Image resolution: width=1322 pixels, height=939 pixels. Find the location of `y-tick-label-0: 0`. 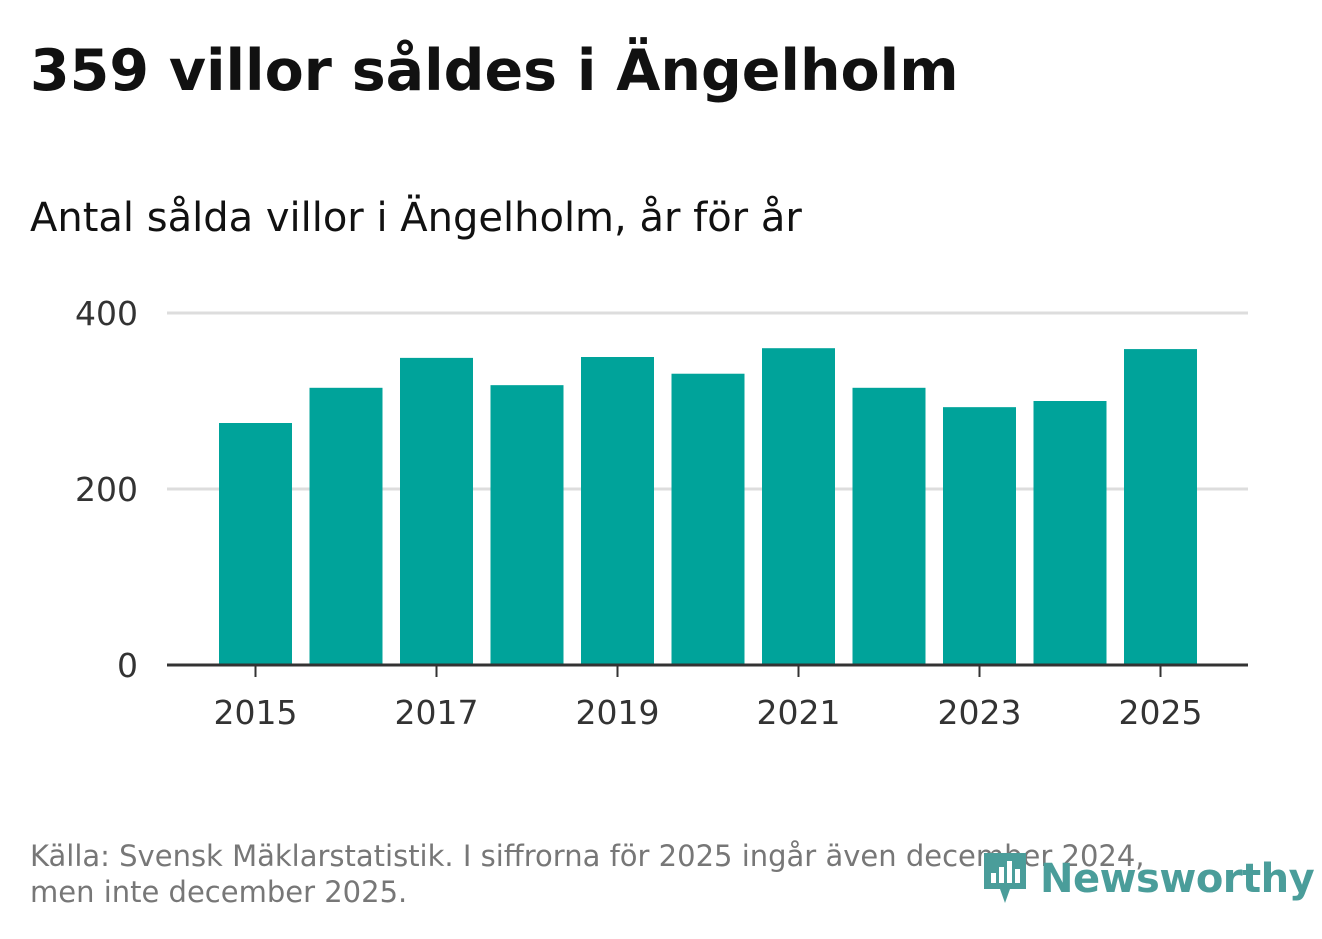

y-tick-label-0: 0 is located at coordinates (127, 665).